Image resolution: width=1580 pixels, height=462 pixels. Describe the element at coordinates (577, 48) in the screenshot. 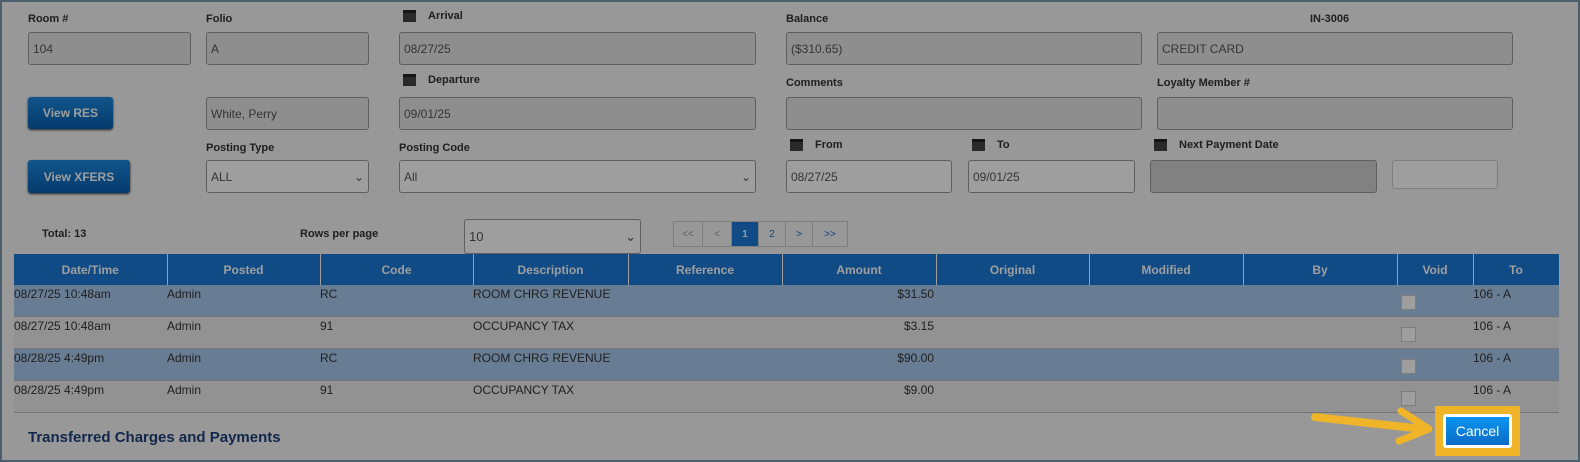

I see `arrival-field: 08/27/25` at that location.